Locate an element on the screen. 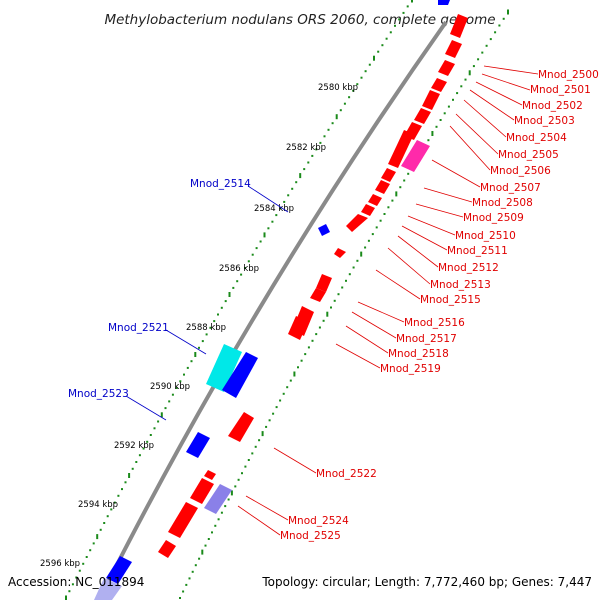 The width and height of the screenshot is (600, 600). feature-mnod-2524b is located at coordinates (202, 491).